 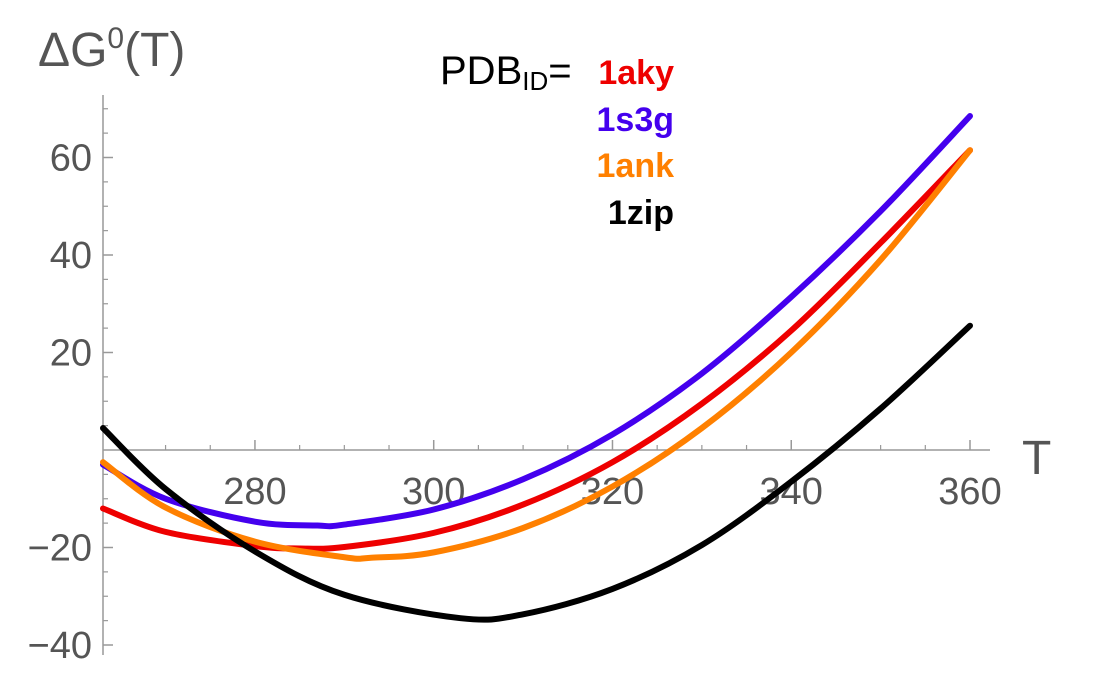 What do you see at coordinates (154, 50) in the screenshot?
I see `y-axis-title-arg: (T)` at bounding box center [154, 50].